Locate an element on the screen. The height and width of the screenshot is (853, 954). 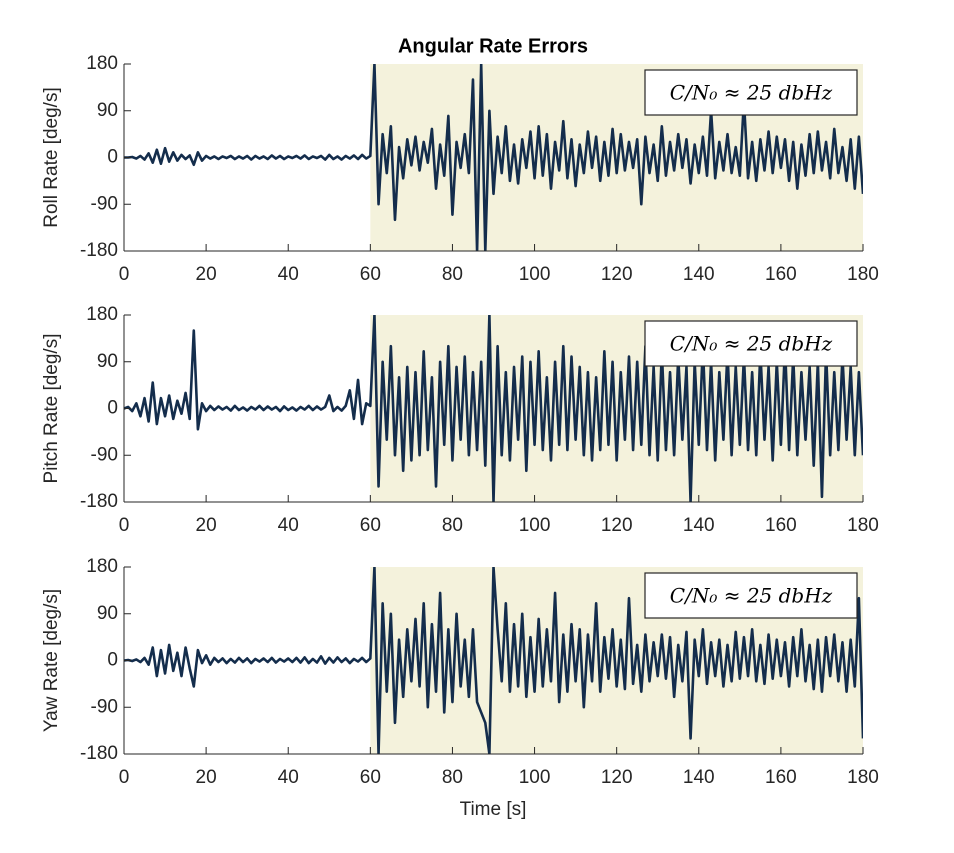
x-axis-label: Time [s] is located at coordinates (493, 809).